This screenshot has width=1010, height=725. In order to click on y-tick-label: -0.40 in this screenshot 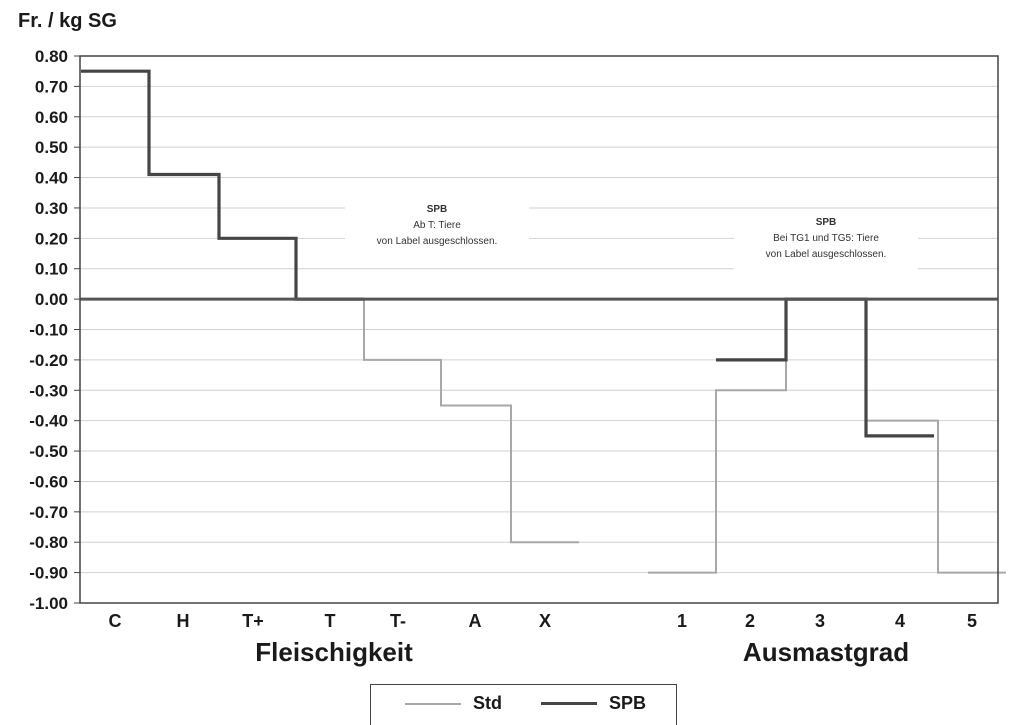, I will do `click(48, 421)`.